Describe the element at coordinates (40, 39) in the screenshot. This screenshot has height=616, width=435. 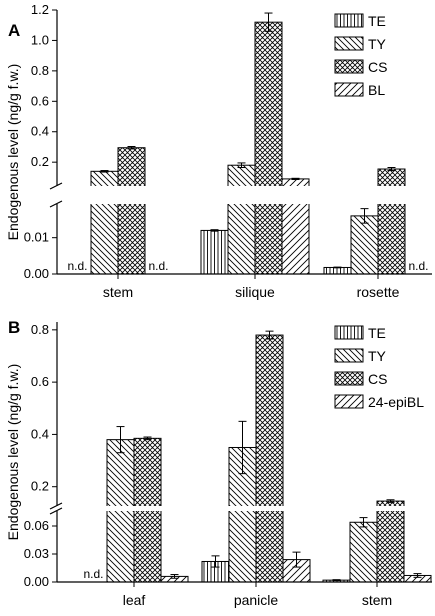
I see `y-tick-label: 1.0` at that location.